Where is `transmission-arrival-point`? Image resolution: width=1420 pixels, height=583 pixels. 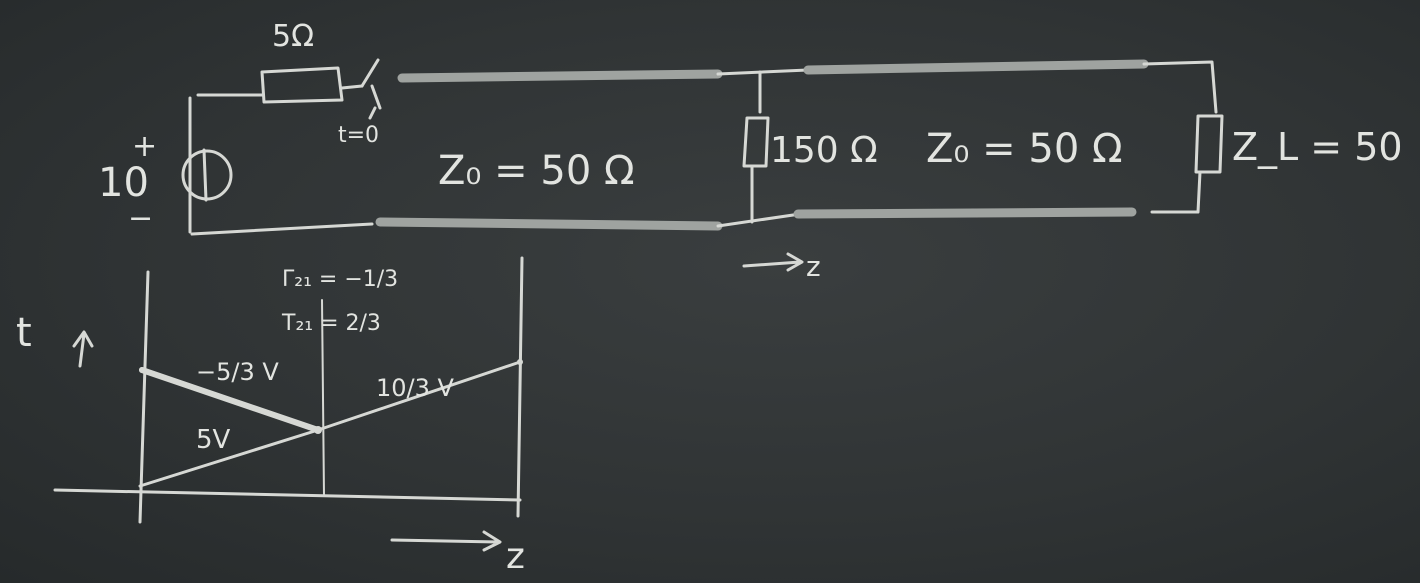 transmission-arrival-point is located at coordinates (520, 362).